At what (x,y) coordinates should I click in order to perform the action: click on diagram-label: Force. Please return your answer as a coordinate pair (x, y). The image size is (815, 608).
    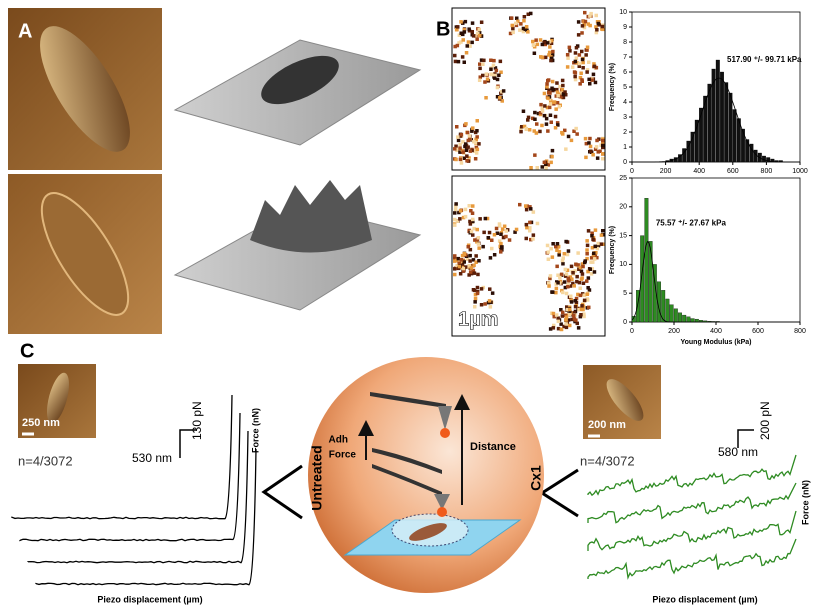
    Looking at the image, I should click on (343, 455).